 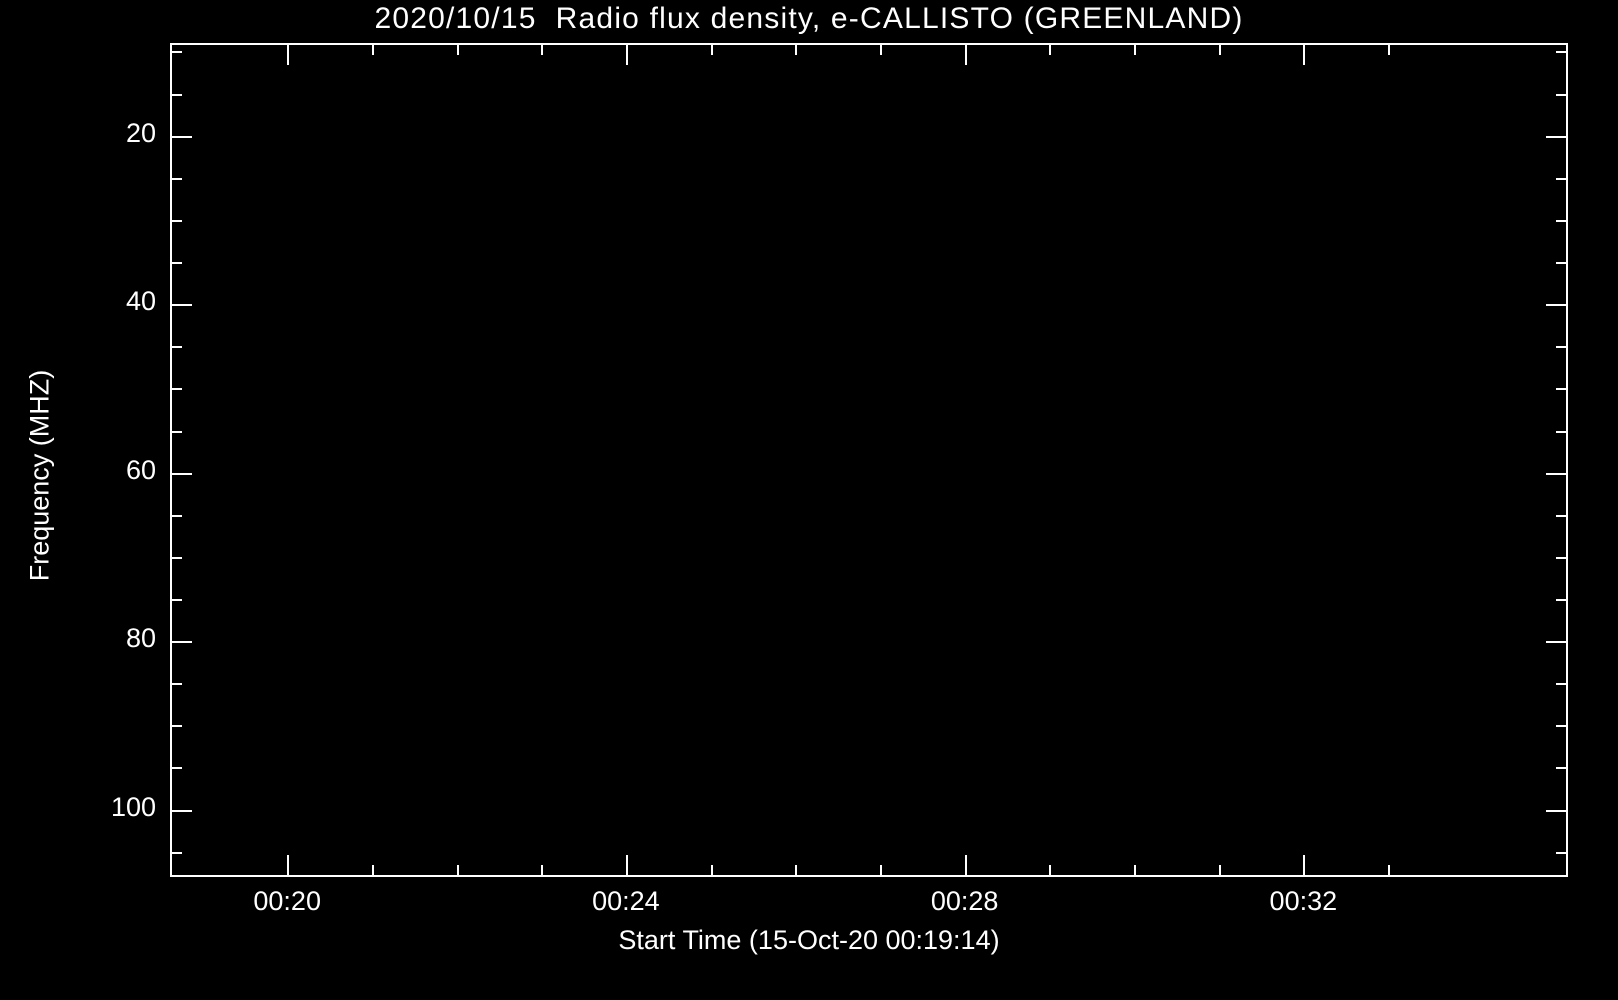 I want to click on y-axis-tick-label: 80, so click(x=140, y=638).